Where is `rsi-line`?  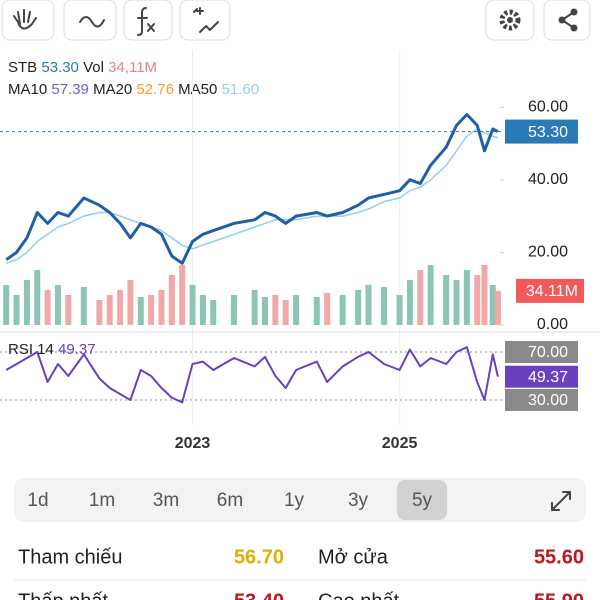
rsi-line is located at coordinates (252, 375).